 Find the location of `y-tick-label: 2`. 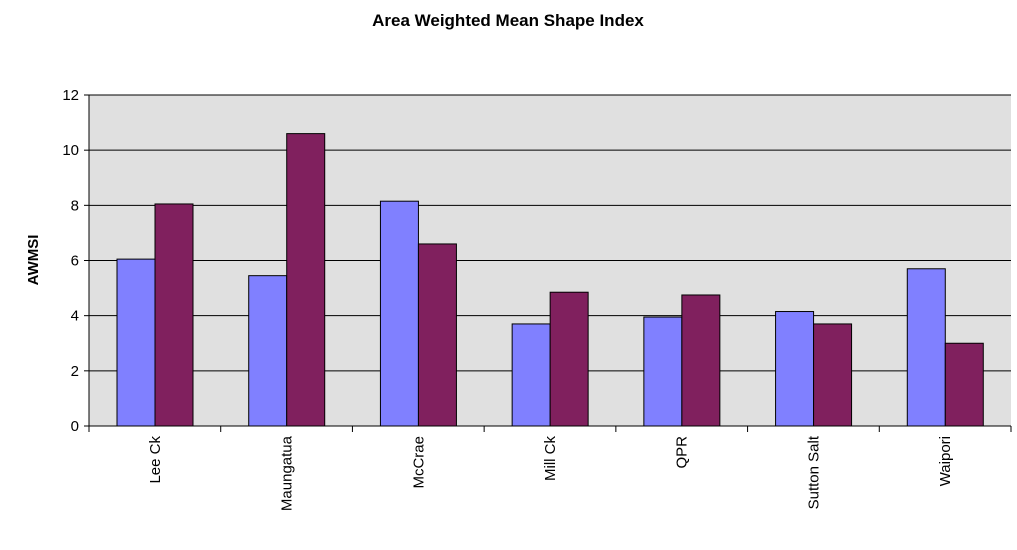

y-tick-label: 2 is located at coordinates (75, 371).